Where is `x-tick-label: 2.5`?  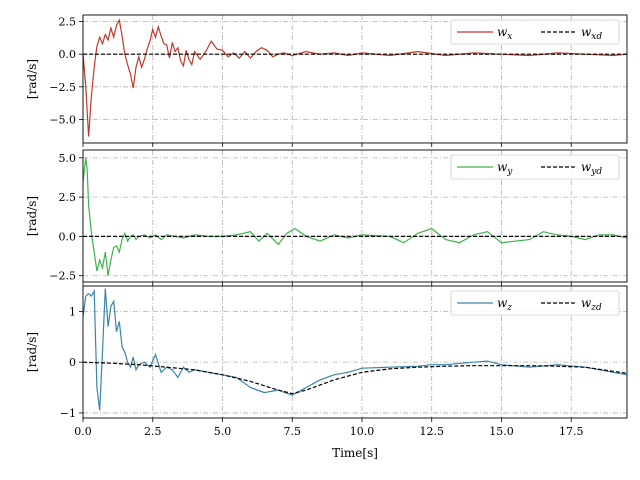 x-tick-label: 2.5 is located at coordinates (153, 431).